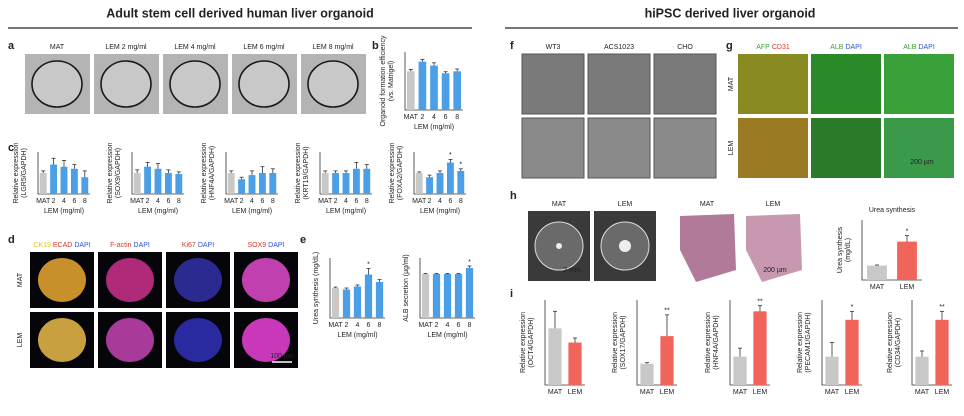 The height and width of the screenshot is (416, 964). Describe the element at coordinates (553, 47) in the screenshot. I see `image-label: WT3` at that location.